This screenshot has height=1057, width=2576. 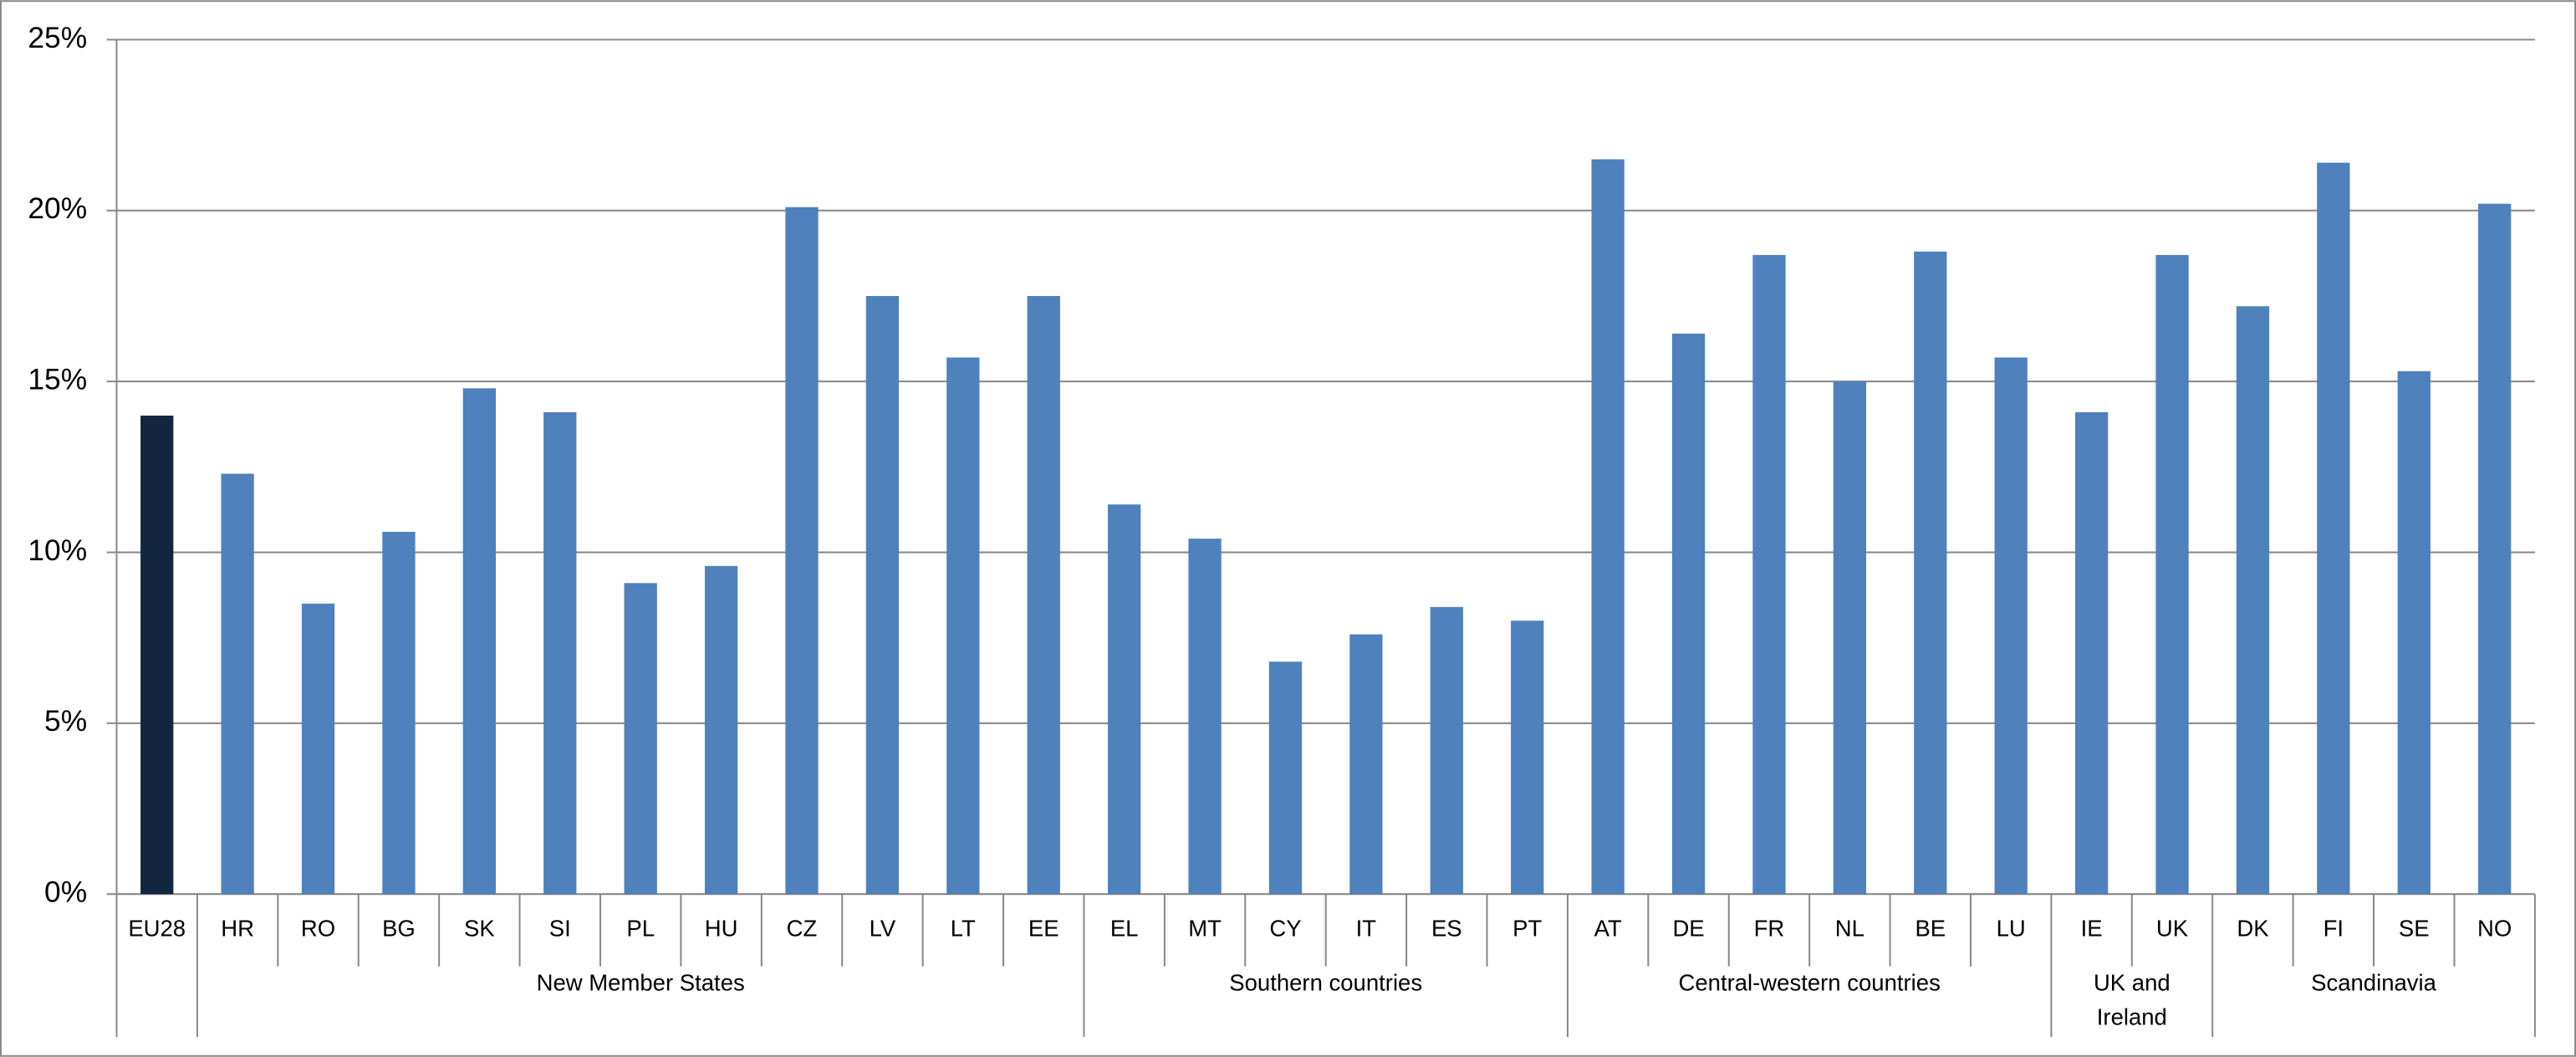 I want to click on x-tick-label: ES, so click(x=1447, y=929).